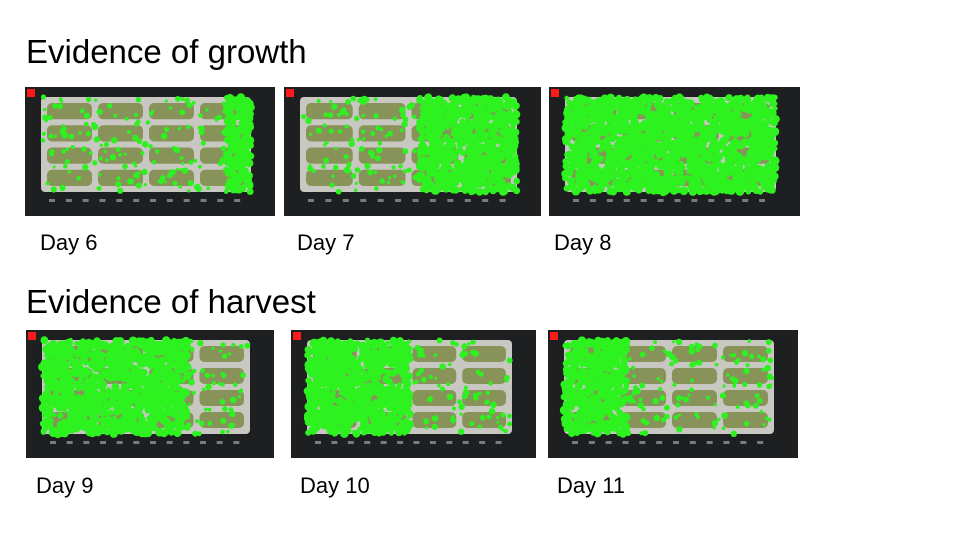 This screenshot has height=540, width=960. I want to click on tray-svg, so click(403, 145).